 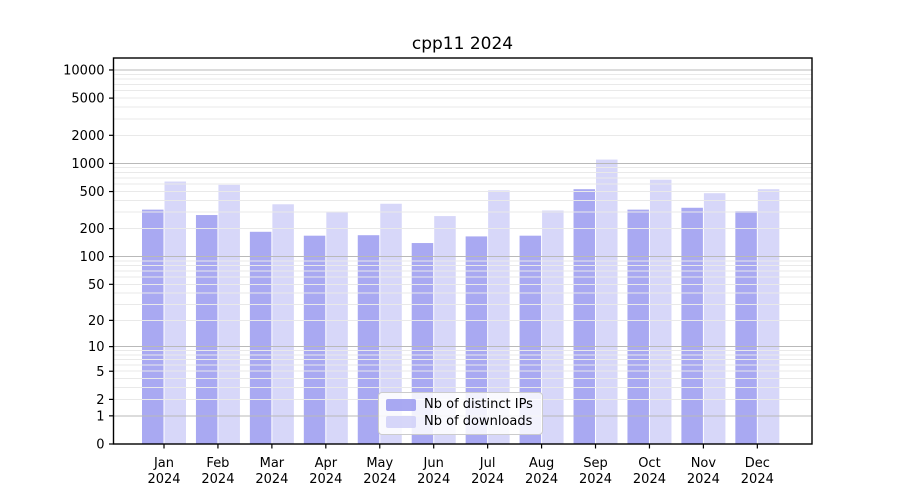 I want to click on y-tick-label-2000: 2000, so click(x=87, y=136).